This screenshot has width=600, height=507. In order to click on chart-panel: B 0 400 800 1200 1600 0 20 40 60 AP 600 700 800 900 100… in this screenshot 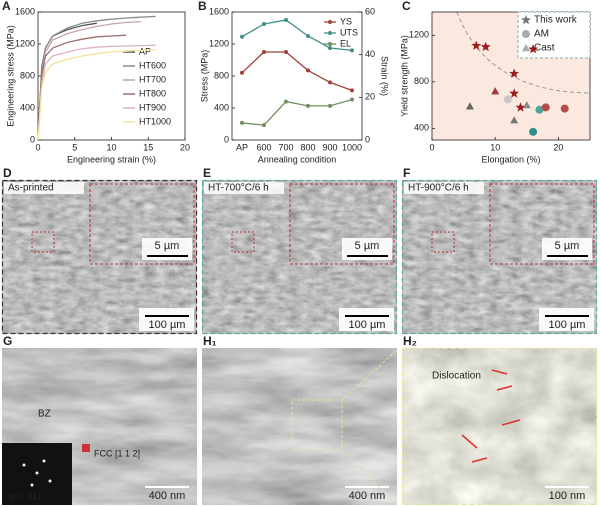, I will do `click(294, 82)`.